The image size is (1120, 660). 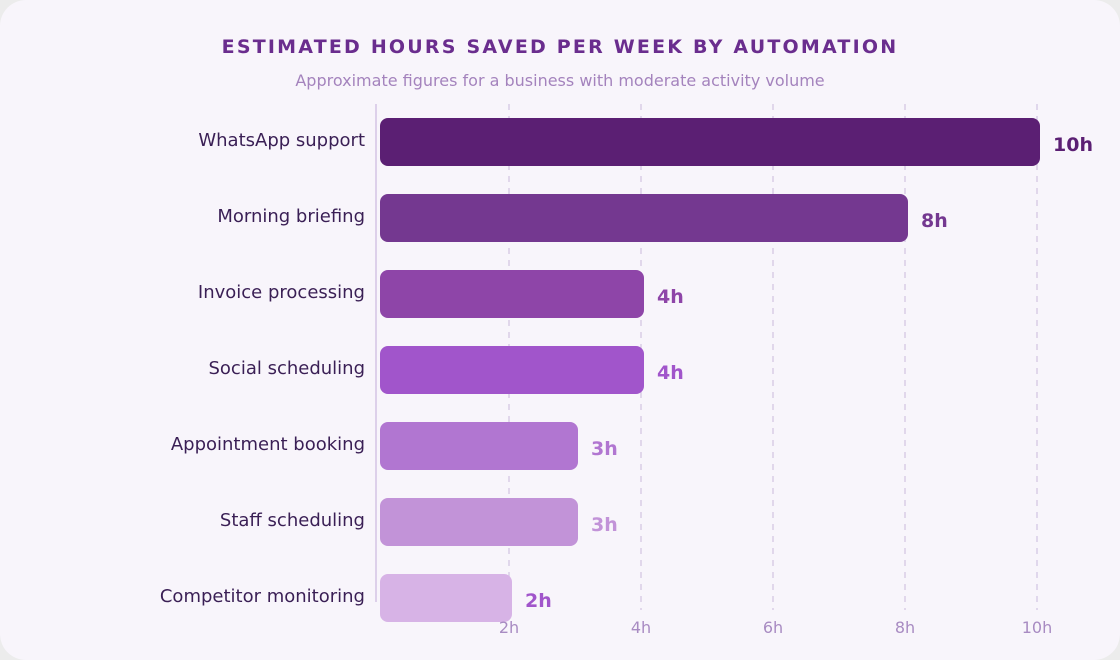 I want to click on x-tick-label: 2h, so click(x=509, y=627).